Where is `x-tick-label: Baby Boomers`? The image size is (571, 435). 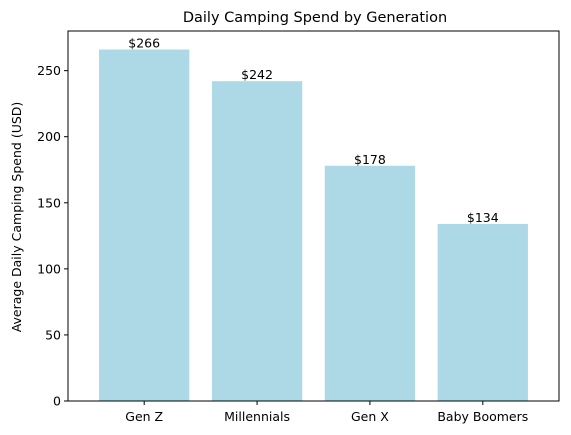 x-tick-label: Baby Boomers is located at coordinates (482, 416).